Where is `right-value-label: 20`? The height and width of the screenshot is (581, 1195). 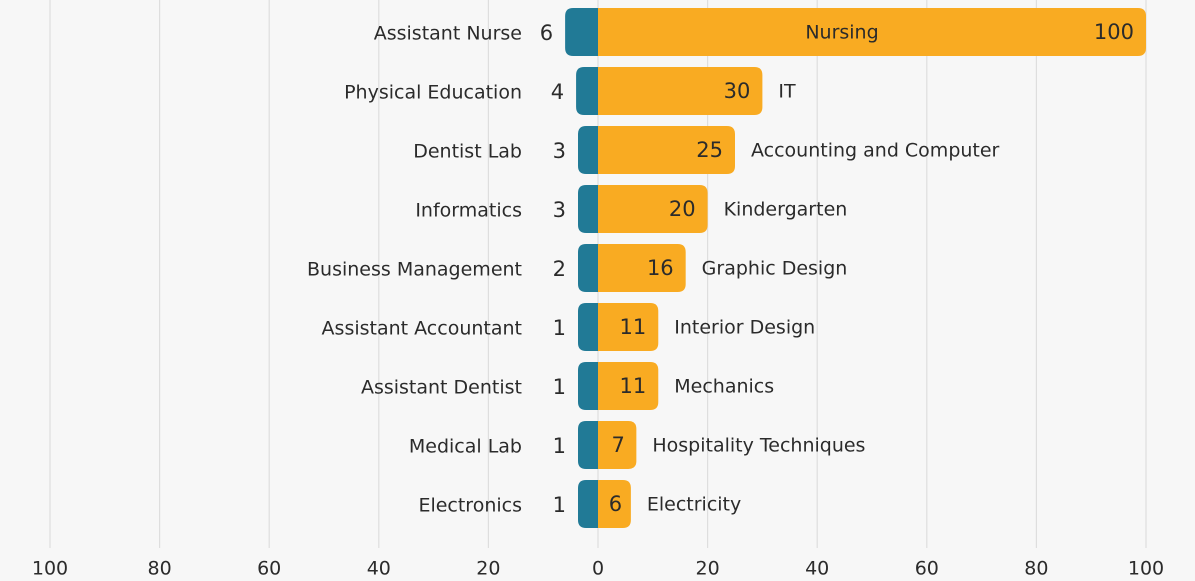
right-value-label: 20 is located at coordinates (682, 209).